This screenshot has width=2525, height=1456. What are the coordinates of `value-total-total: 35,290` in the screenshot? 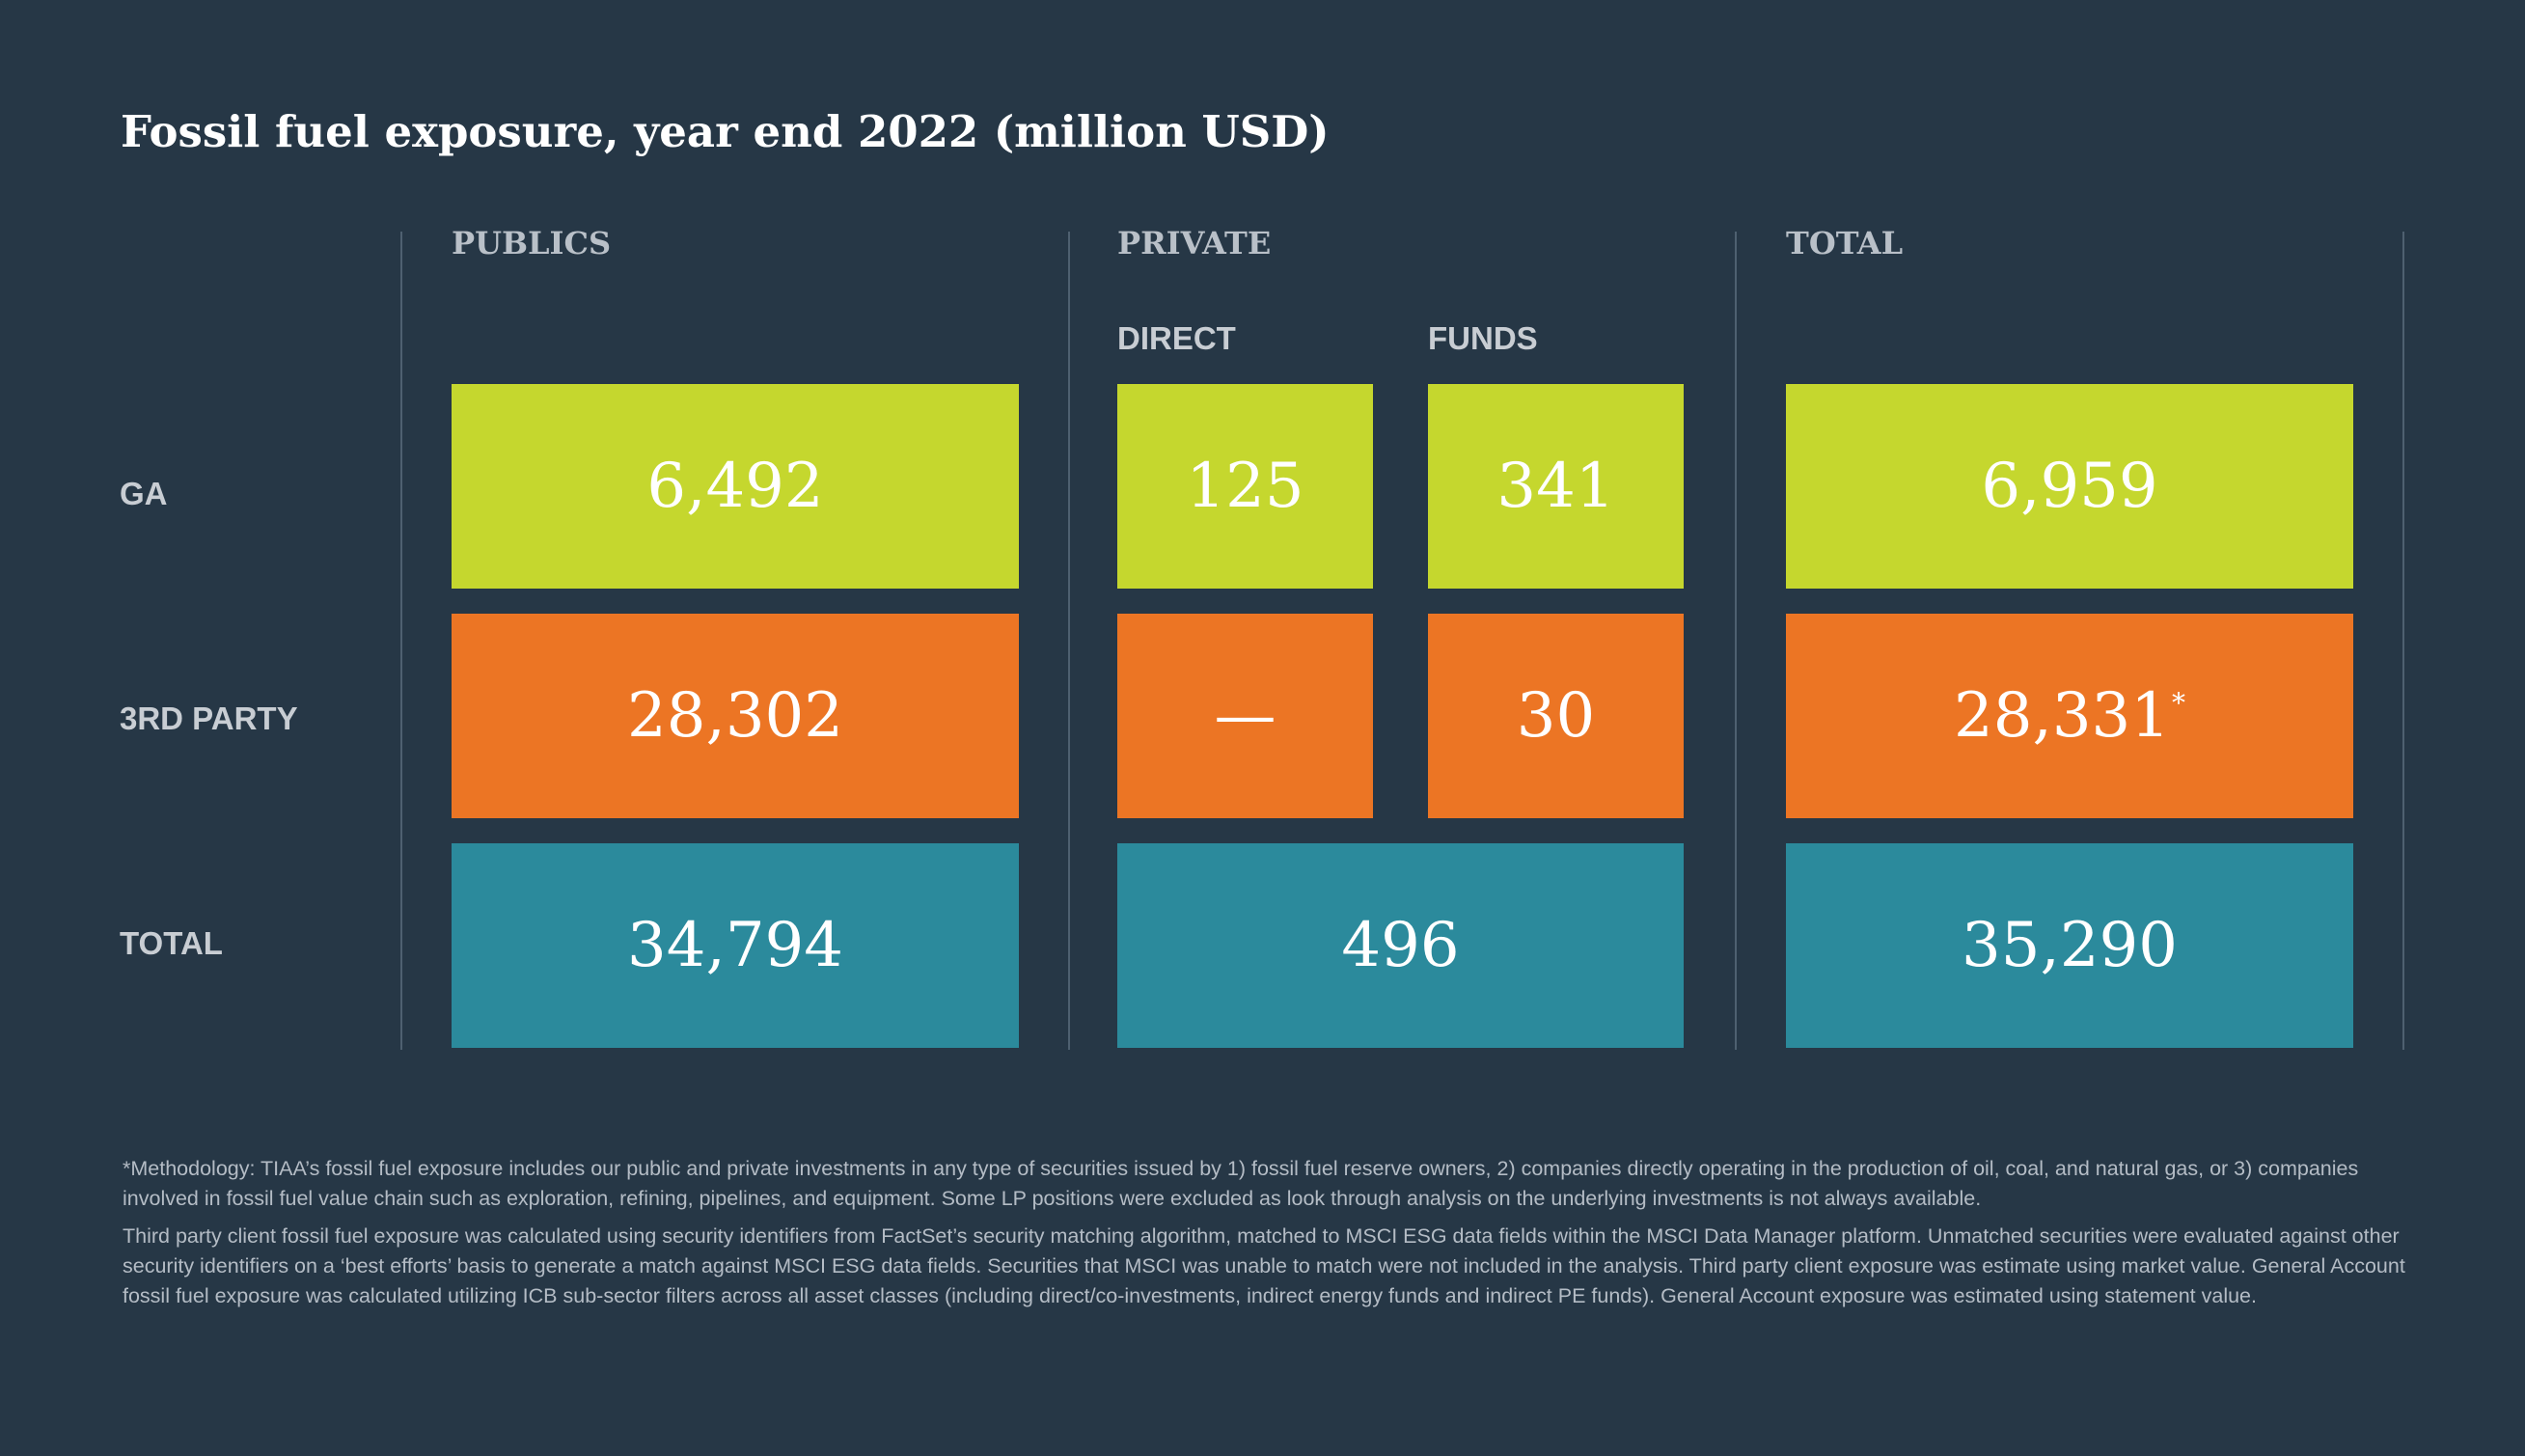 It's located at (2070, 946).